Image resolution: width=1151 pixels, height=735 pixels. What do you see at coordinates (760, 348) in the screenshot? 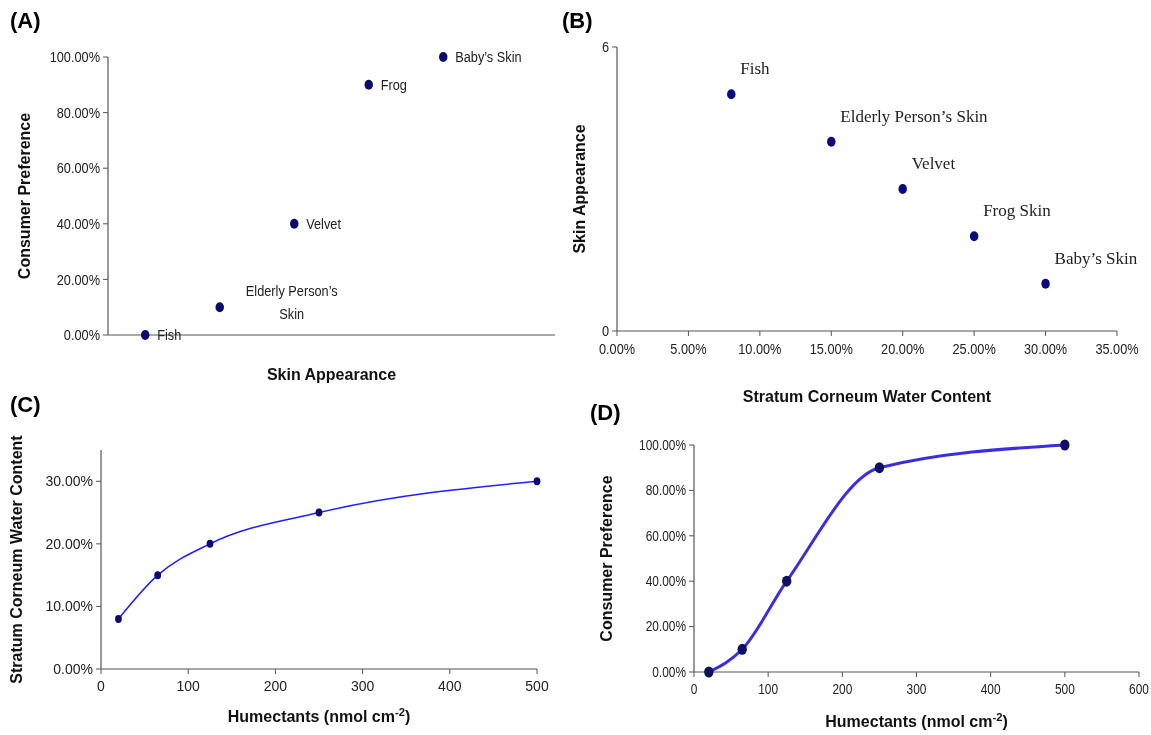
I see `x-tick-label: 10.00%` at bounding box center [760, 348].